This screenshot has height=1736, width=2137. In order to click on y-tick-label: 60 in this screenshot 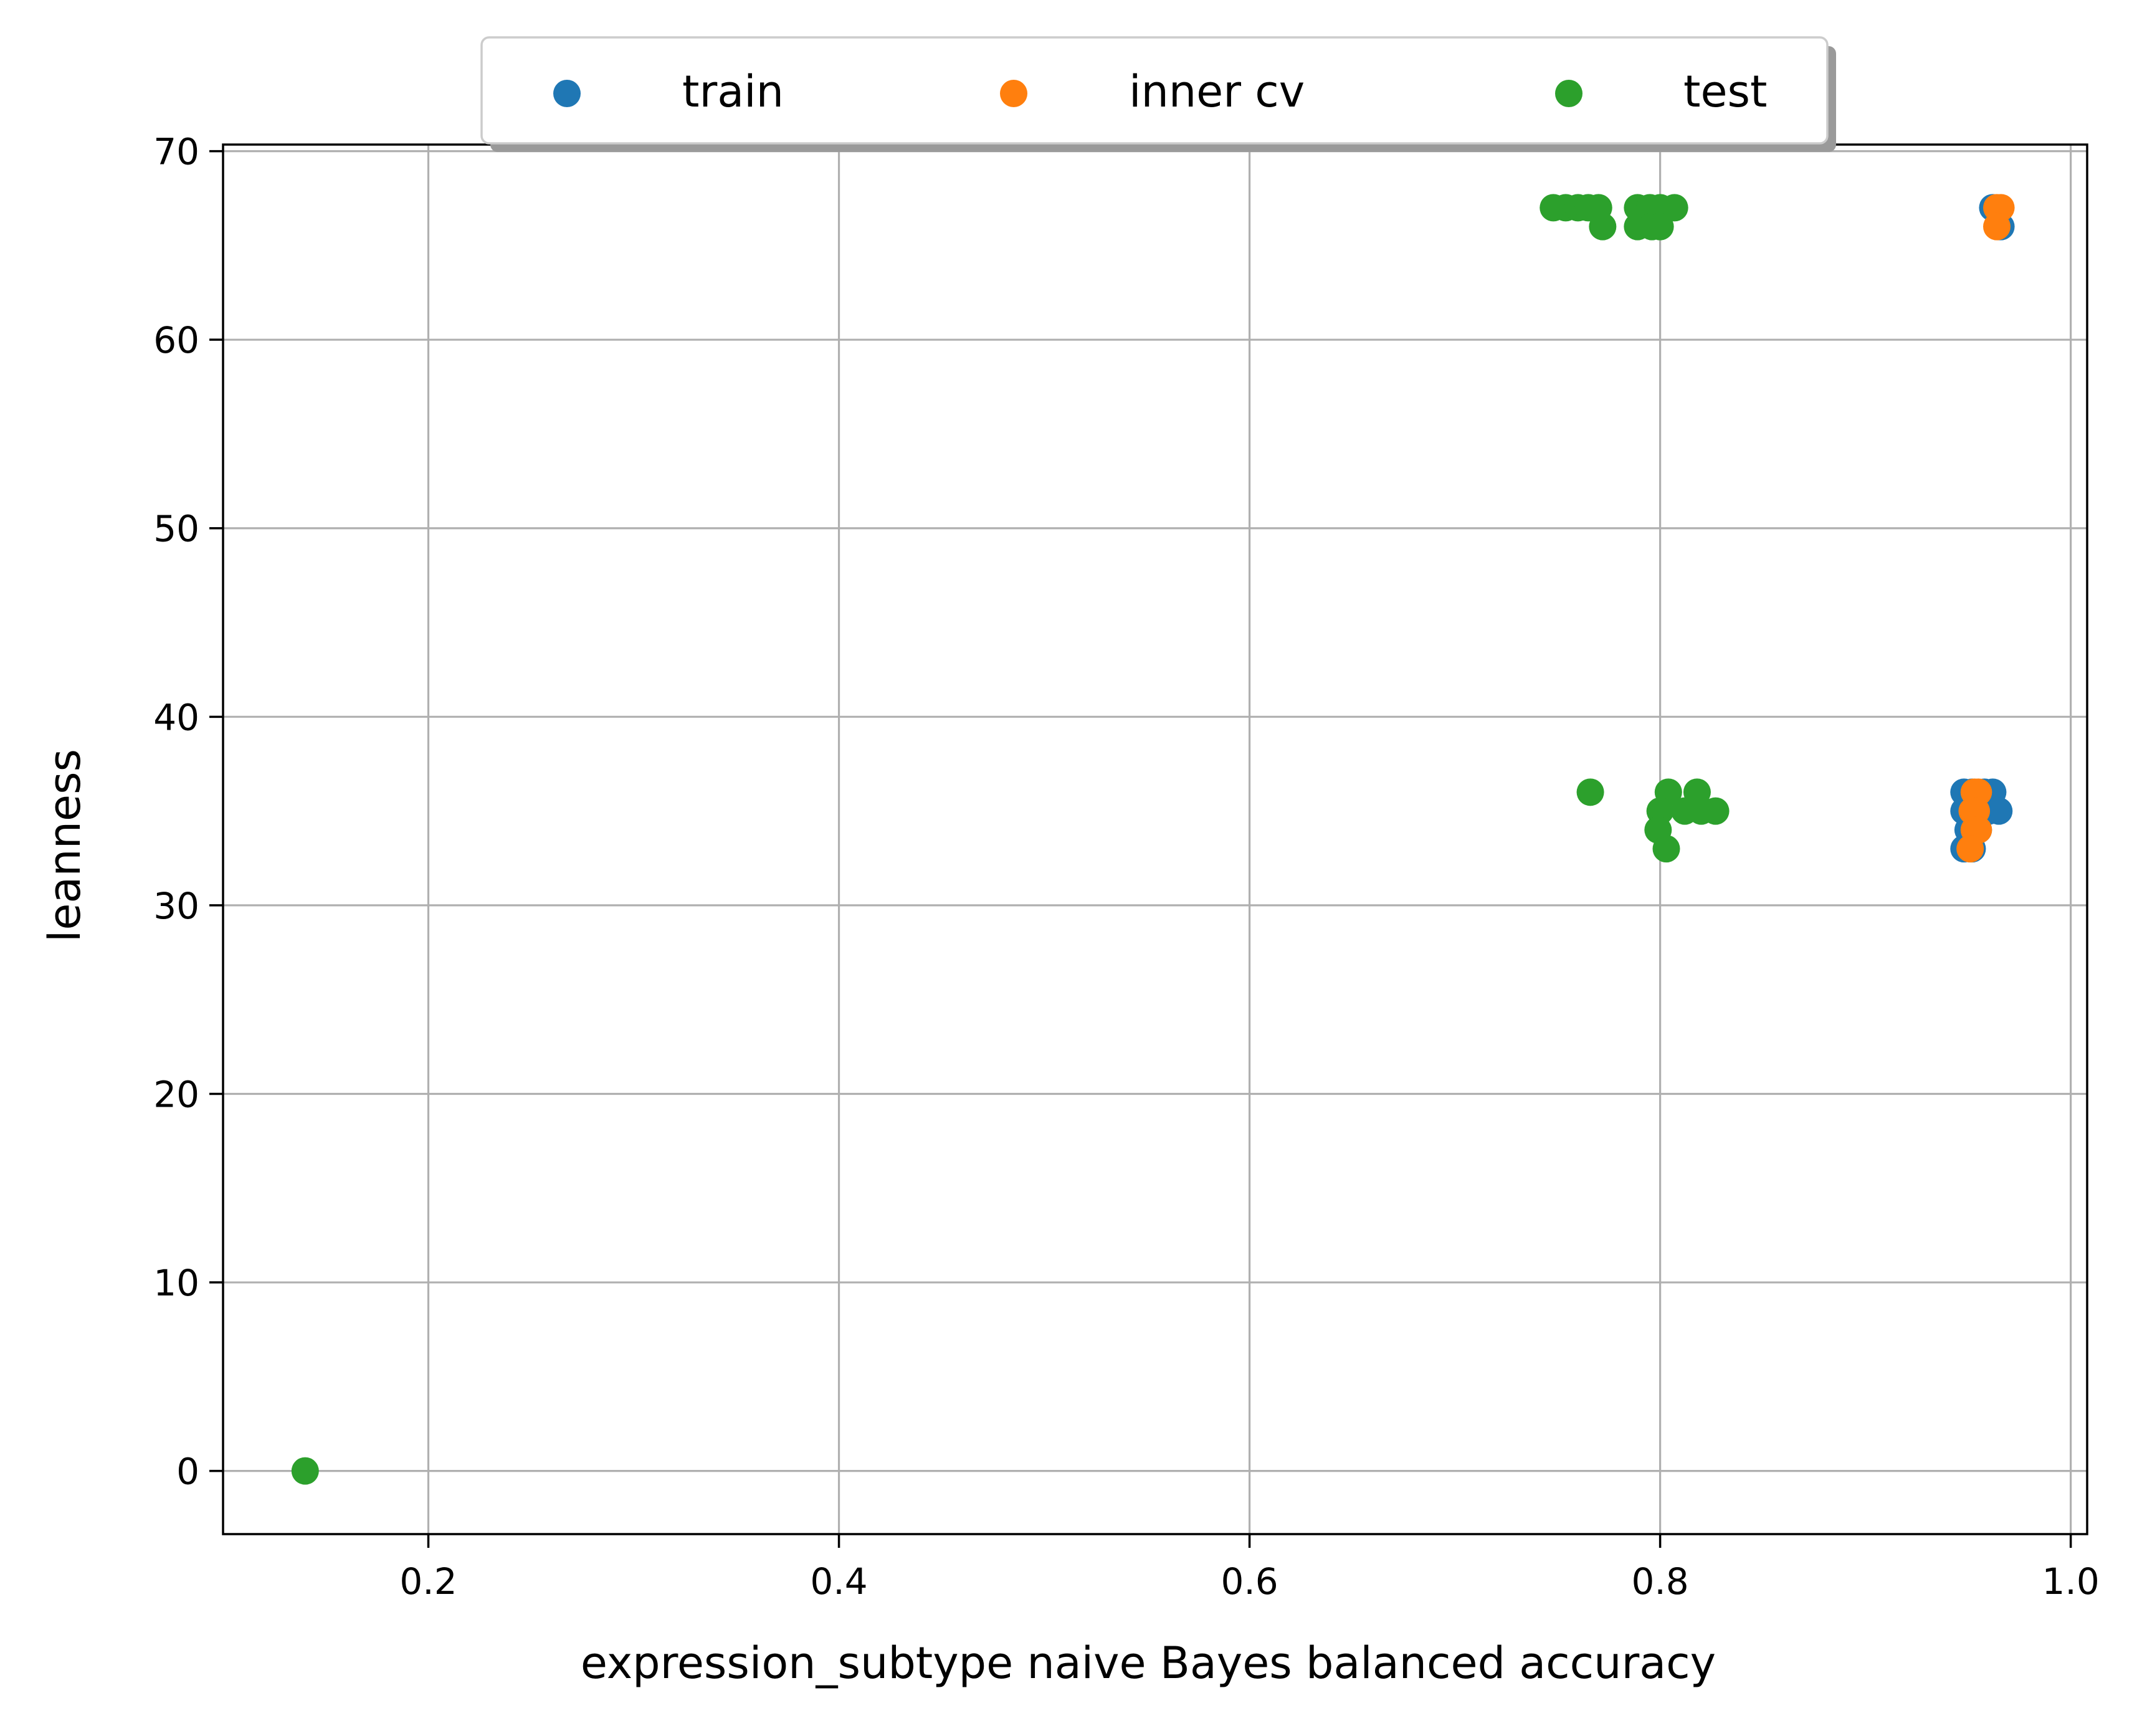, I will do `click(176, 340)`.